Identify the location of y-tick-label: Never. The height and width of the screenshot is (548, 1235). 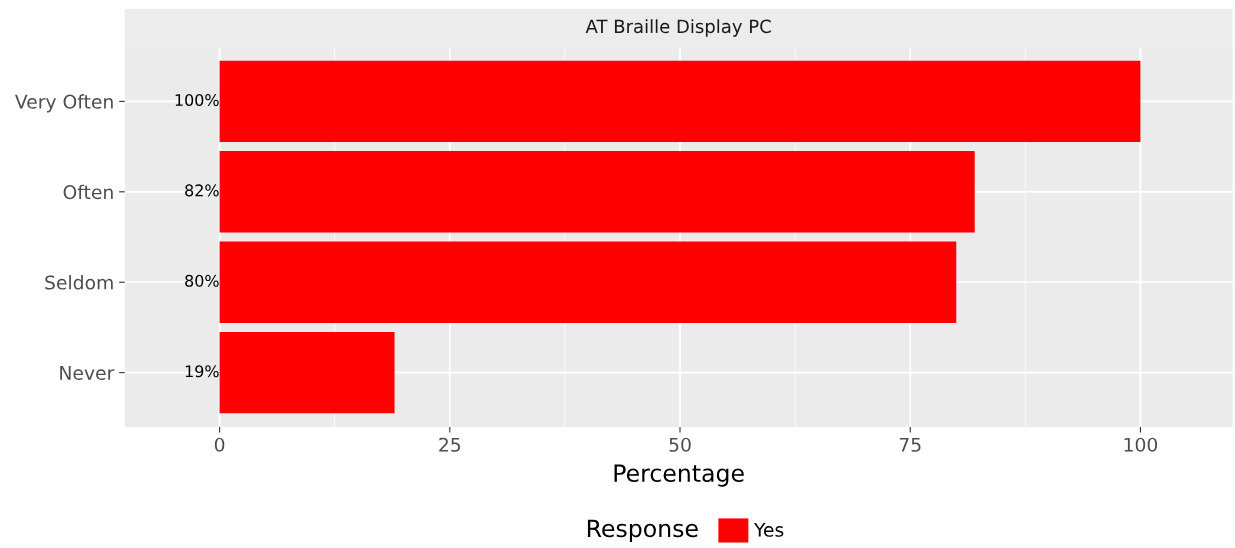
(87, 373).